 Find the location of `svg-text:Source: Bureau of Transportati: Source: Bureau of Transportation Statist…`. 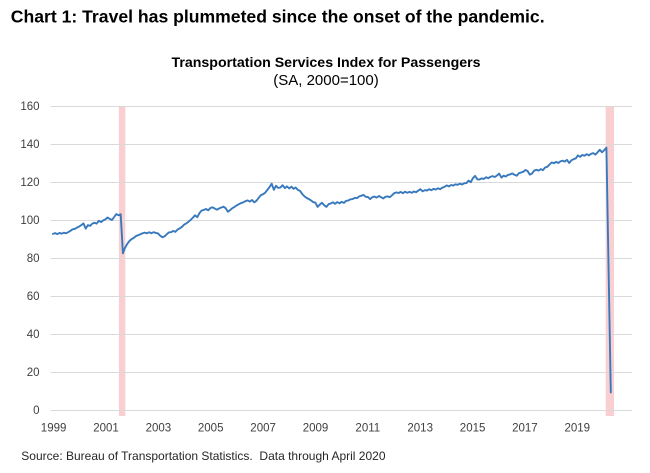

svg-text:Source: Bureau of Transportati: Source: Bureau of Transportation Statist… is located at coordinates (203, 456).